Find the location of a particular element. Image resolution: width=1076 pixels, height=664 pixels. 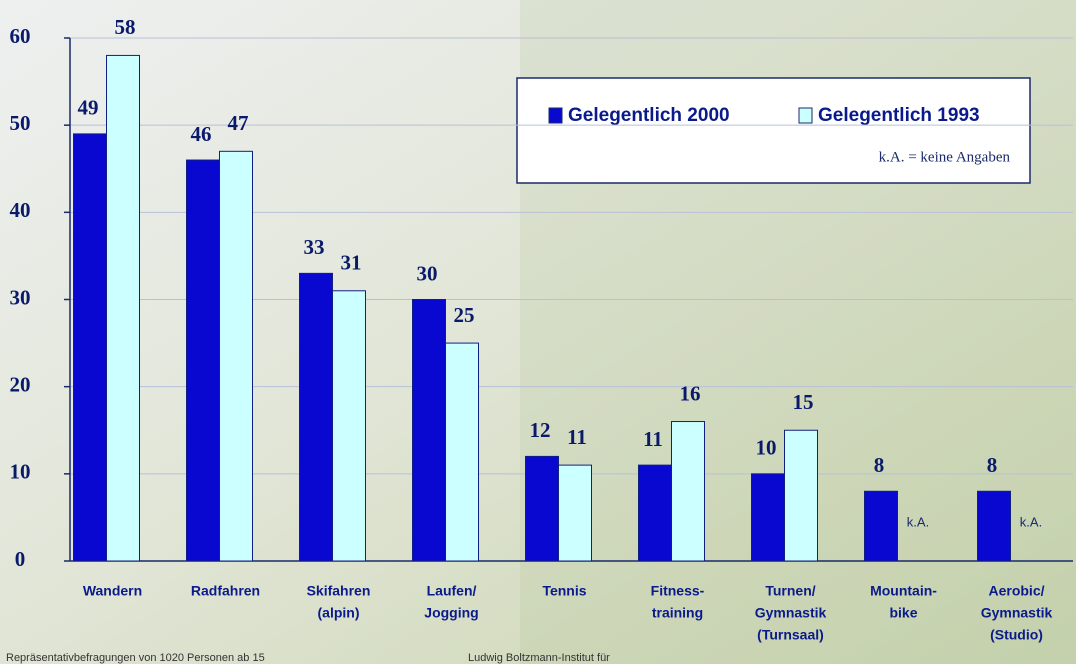

y-tick-label: 40 is located at coordinates (20, 210).